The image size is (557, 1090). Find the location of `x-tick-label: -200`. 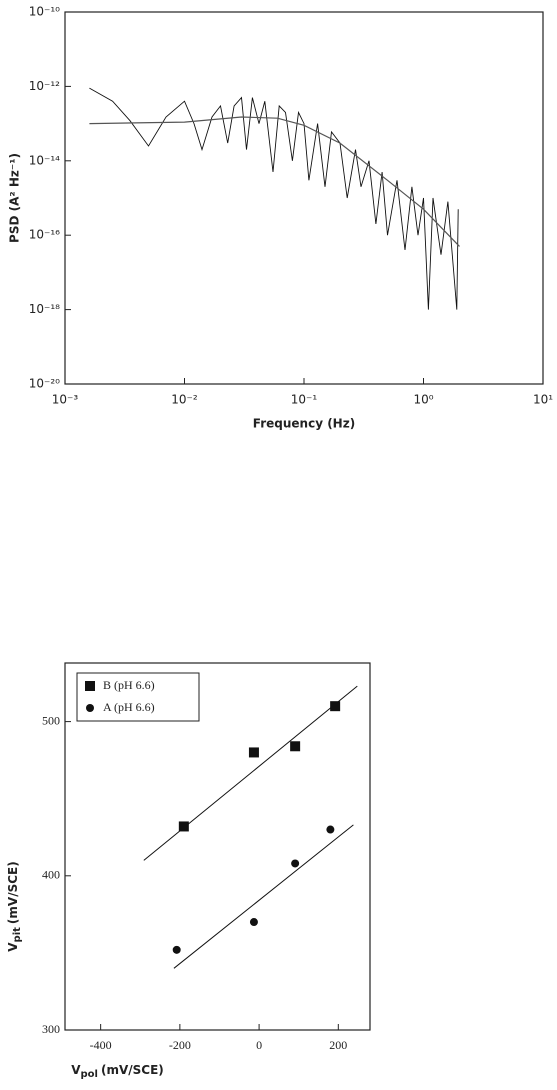

x-tick-label: -200 is located at coordinates (180, 1045).